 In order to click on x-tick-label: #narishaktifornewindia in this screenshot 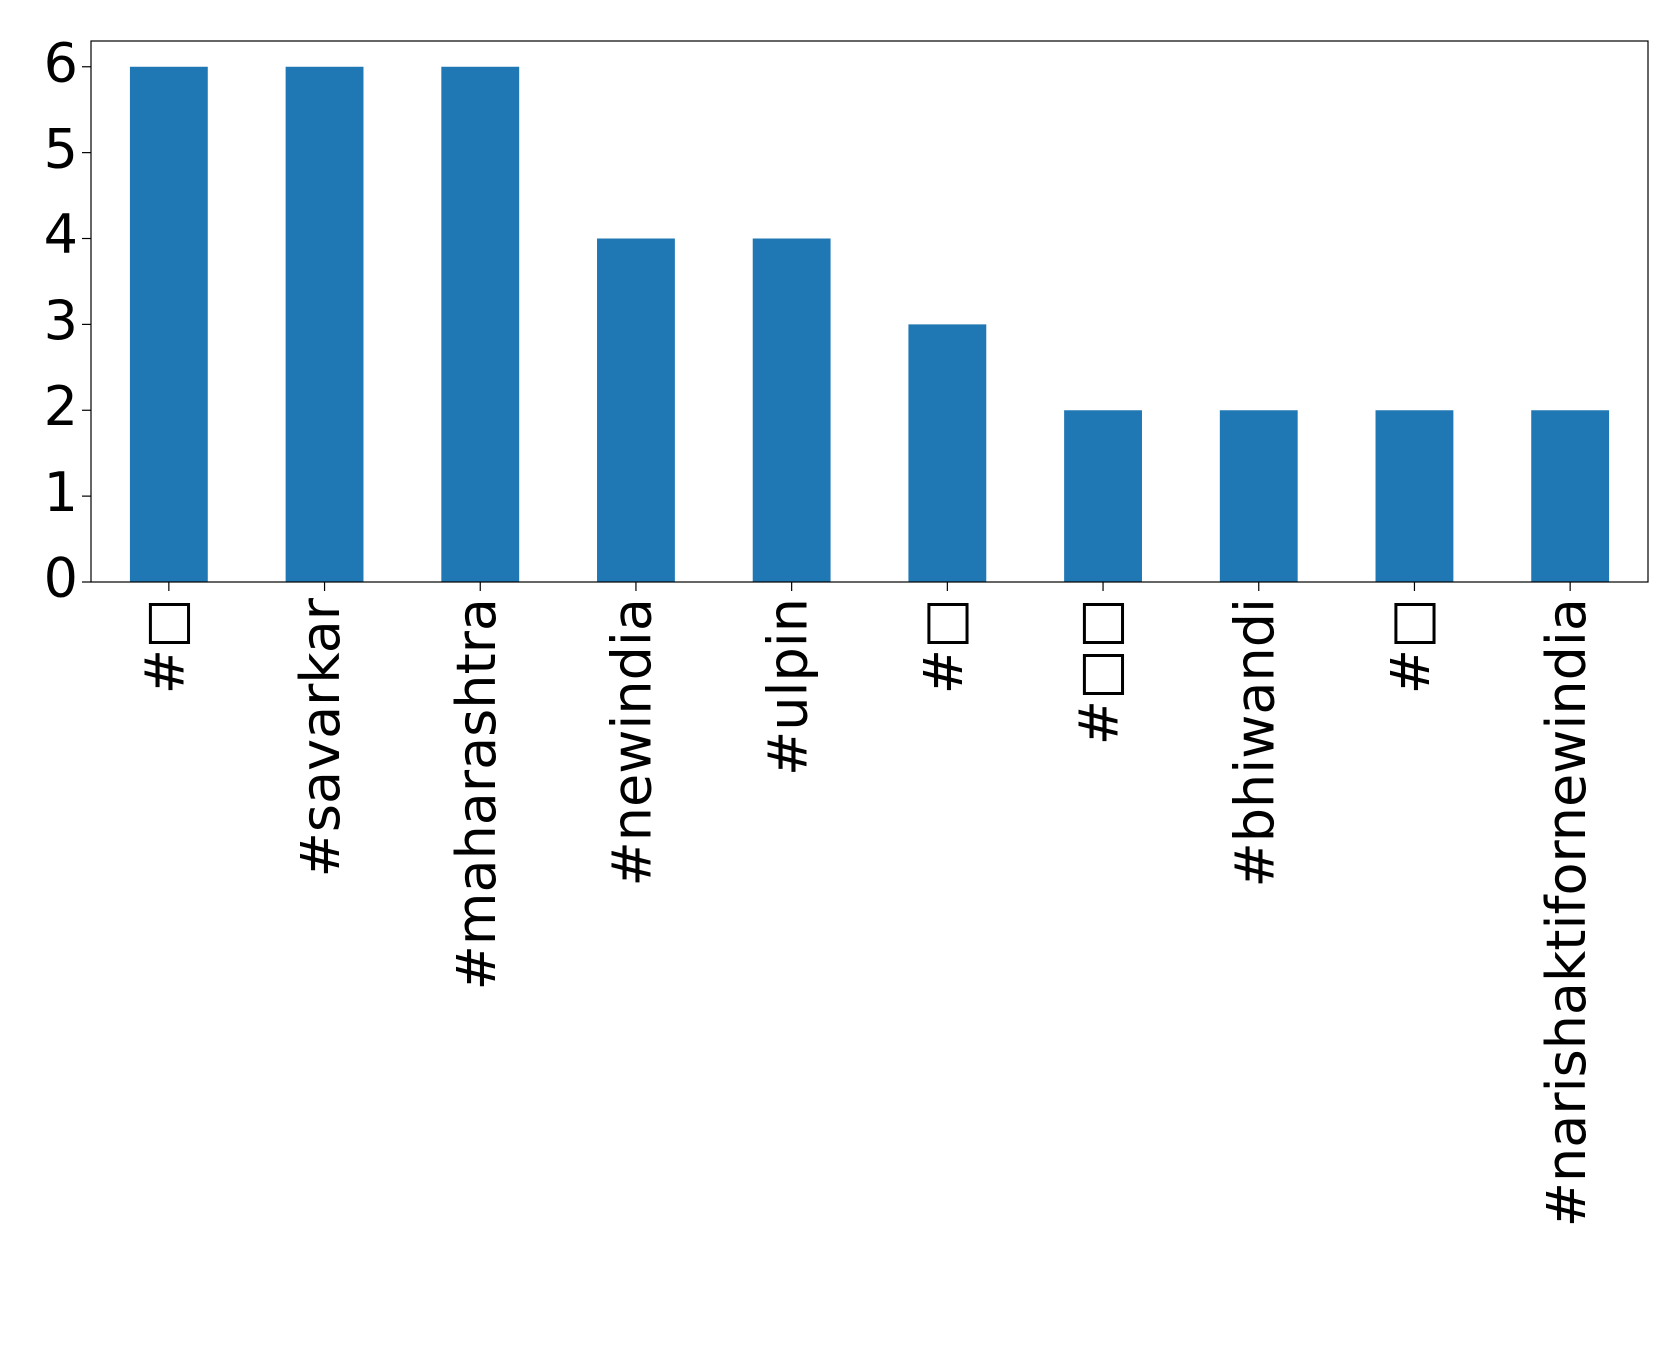, I will do `click(1566, 912)`.